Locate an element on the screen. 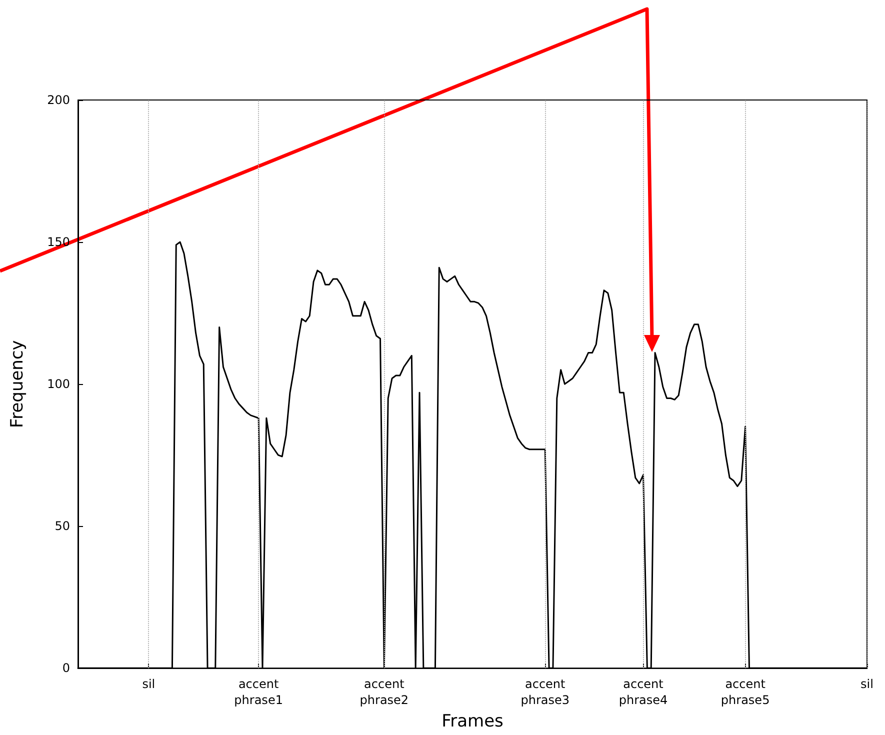 This screenshot has height=735, width=885. y-tick-label: 150 is located at coordinates (58, 242).